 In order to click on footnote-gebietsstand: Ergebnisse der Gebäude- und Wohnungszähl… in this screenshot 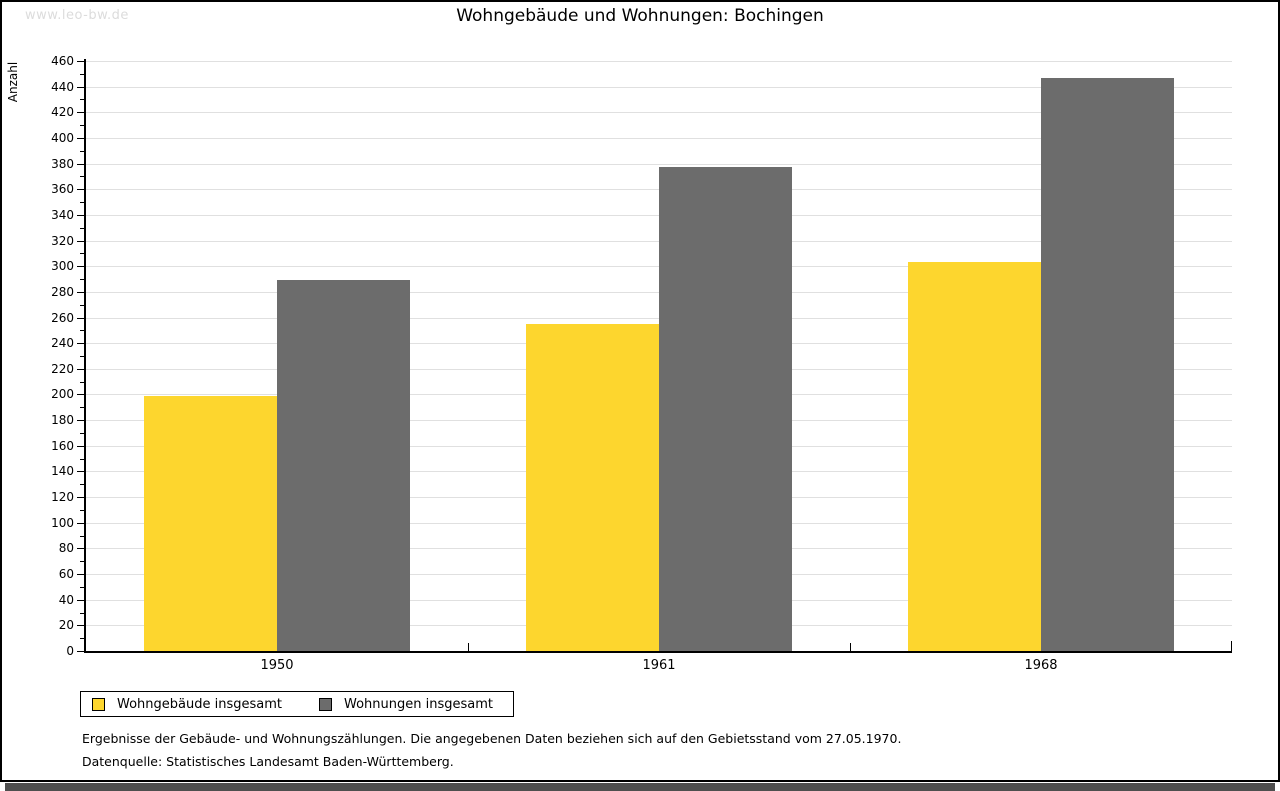, I will do `click(492, 738)`.